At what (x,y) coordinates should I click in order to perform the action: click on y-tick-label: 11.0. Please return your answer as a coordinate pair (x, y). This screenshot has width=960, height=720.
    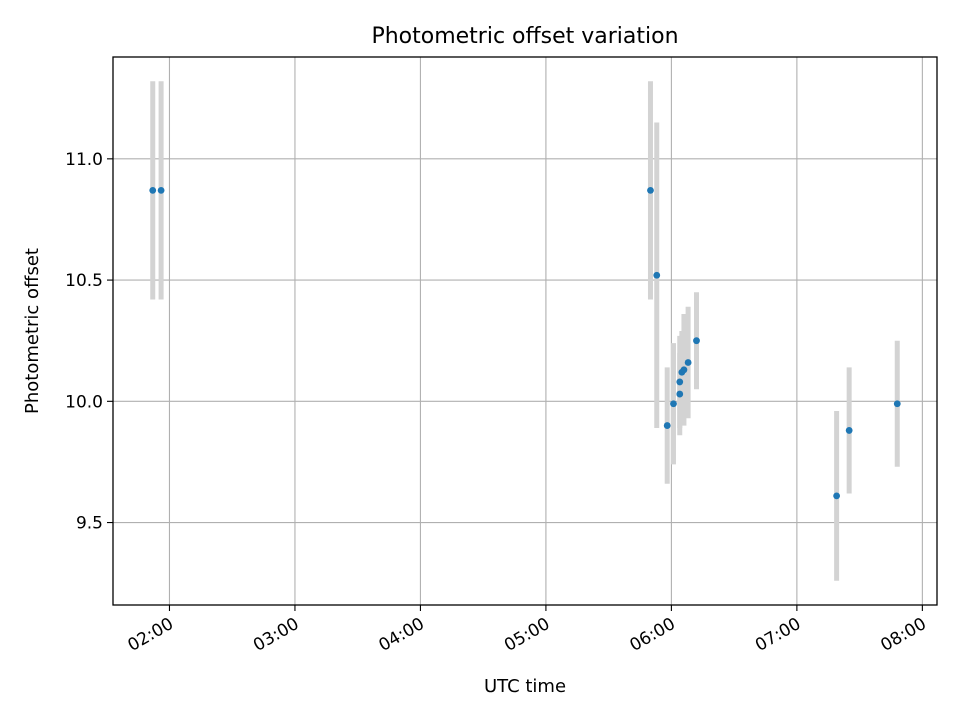
    Looking at the image, I should click on (84, 160).